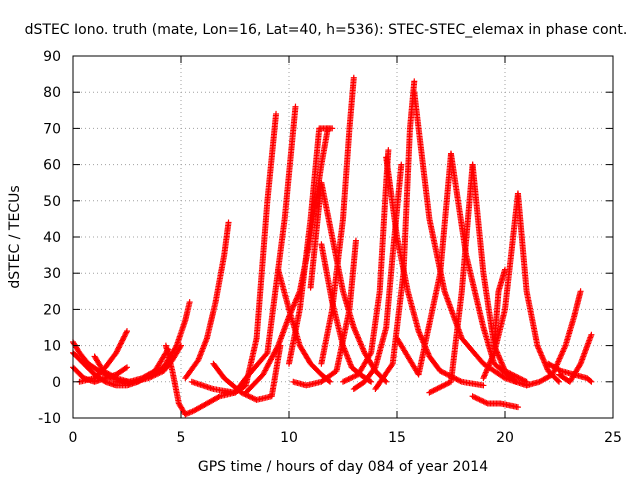  What do you see at coordinates (52, 129) in the screenshot?
I see `y-tick-label: 70` at bounding box center [52, 129].